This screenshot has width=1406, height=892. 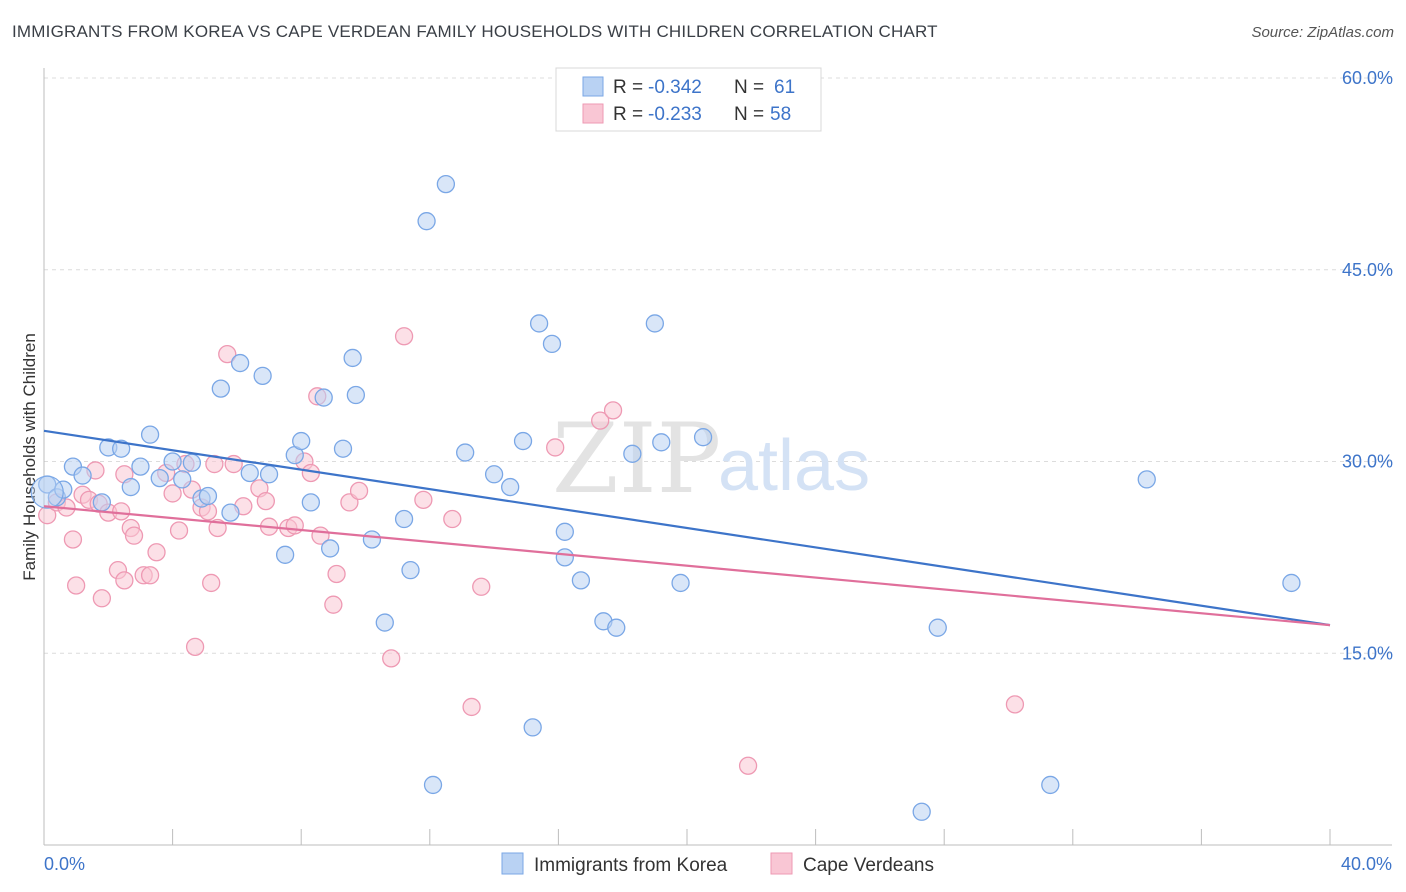 What do you see at coordinates (628, 87) in the screenshot?
I see `legend-r-label-korea: R =` at bounding box center [628, 87].